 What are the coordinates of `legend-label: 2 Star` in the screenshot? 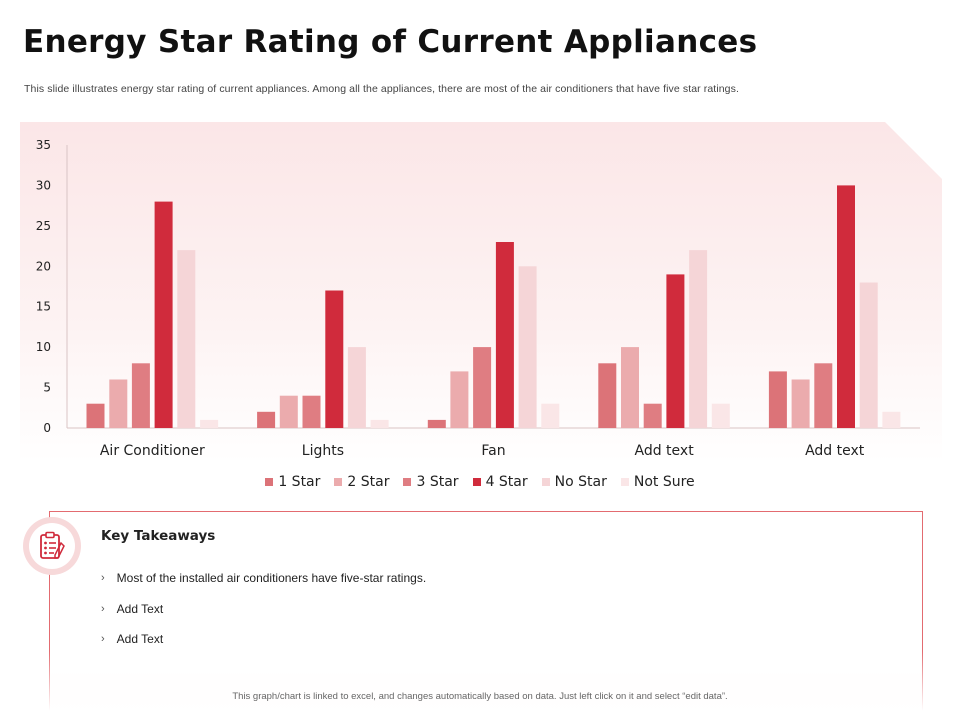 It's located at (368, 482).